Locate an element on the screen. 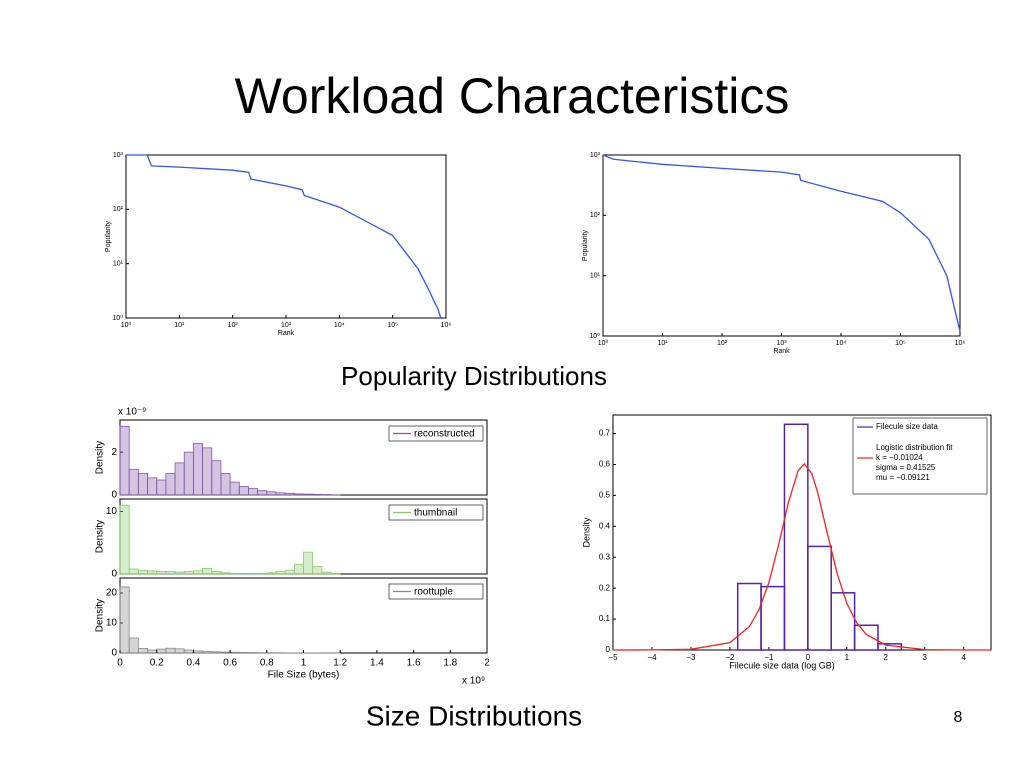 This screenshot has width=1024, height=773. y-tick-label: 2 is located at coordinates (114, 452).